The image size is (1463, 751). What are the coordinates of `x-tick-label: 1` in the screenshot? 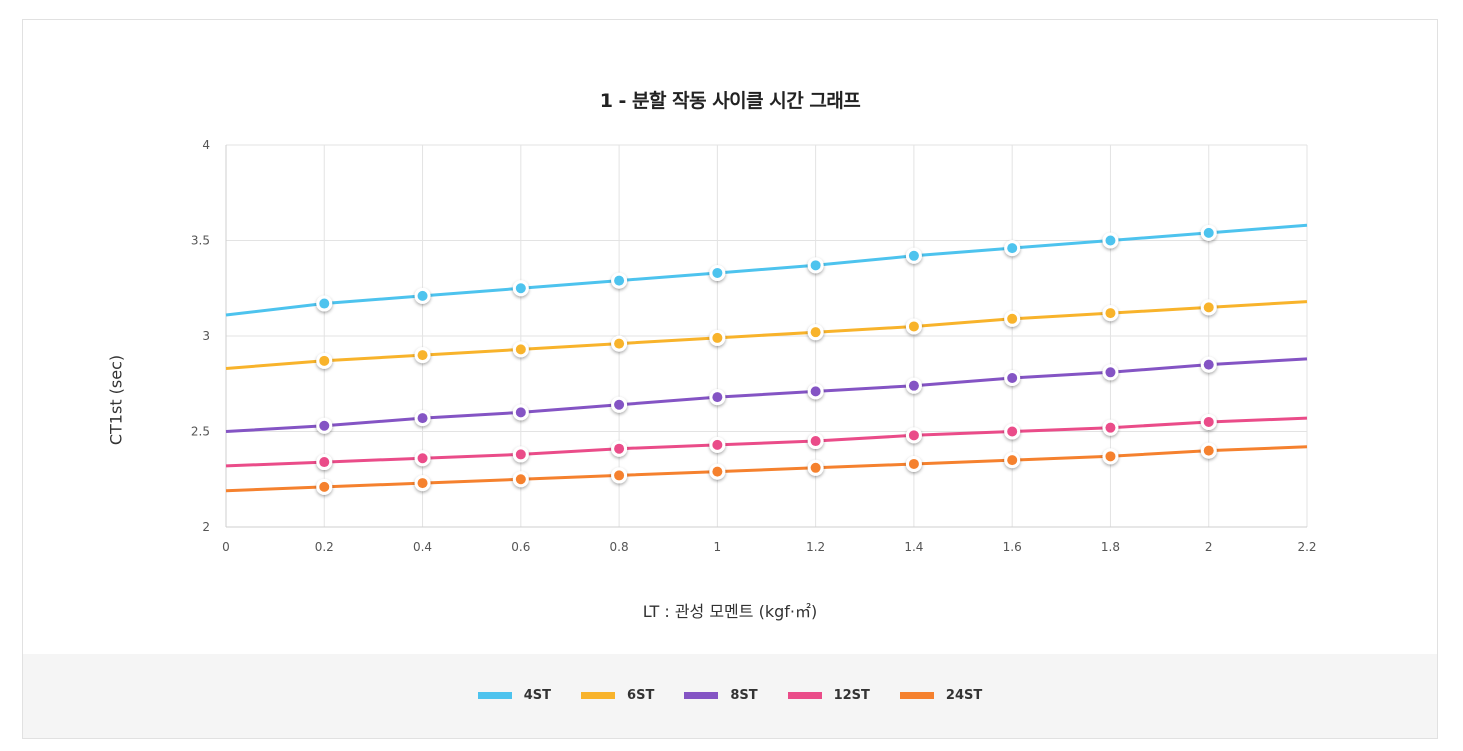 It's located at (718, 547).